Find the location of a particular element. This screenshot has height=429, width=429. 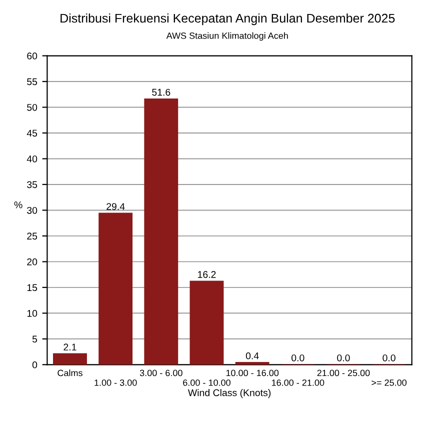

data-label: 16.2 is located at coordinates (207, 274).